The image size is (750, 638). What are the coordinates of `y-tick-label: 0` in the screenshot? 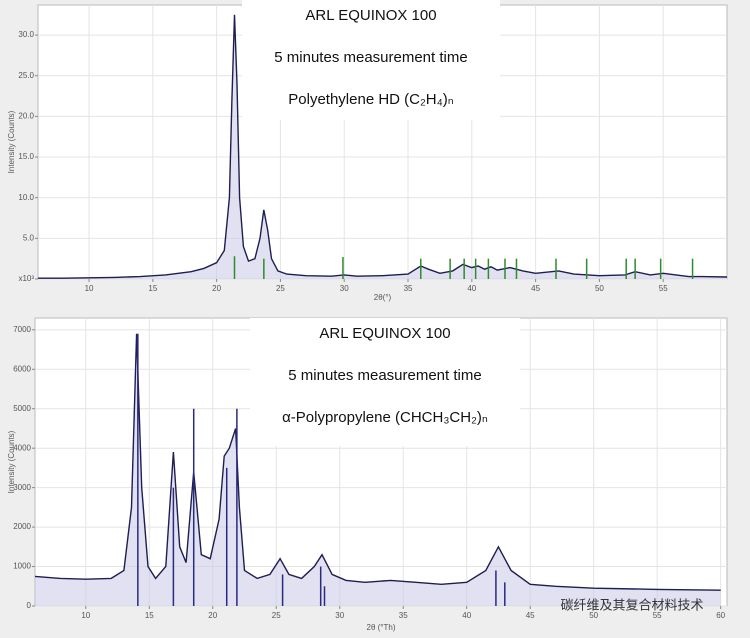 It's located at (29, 605).